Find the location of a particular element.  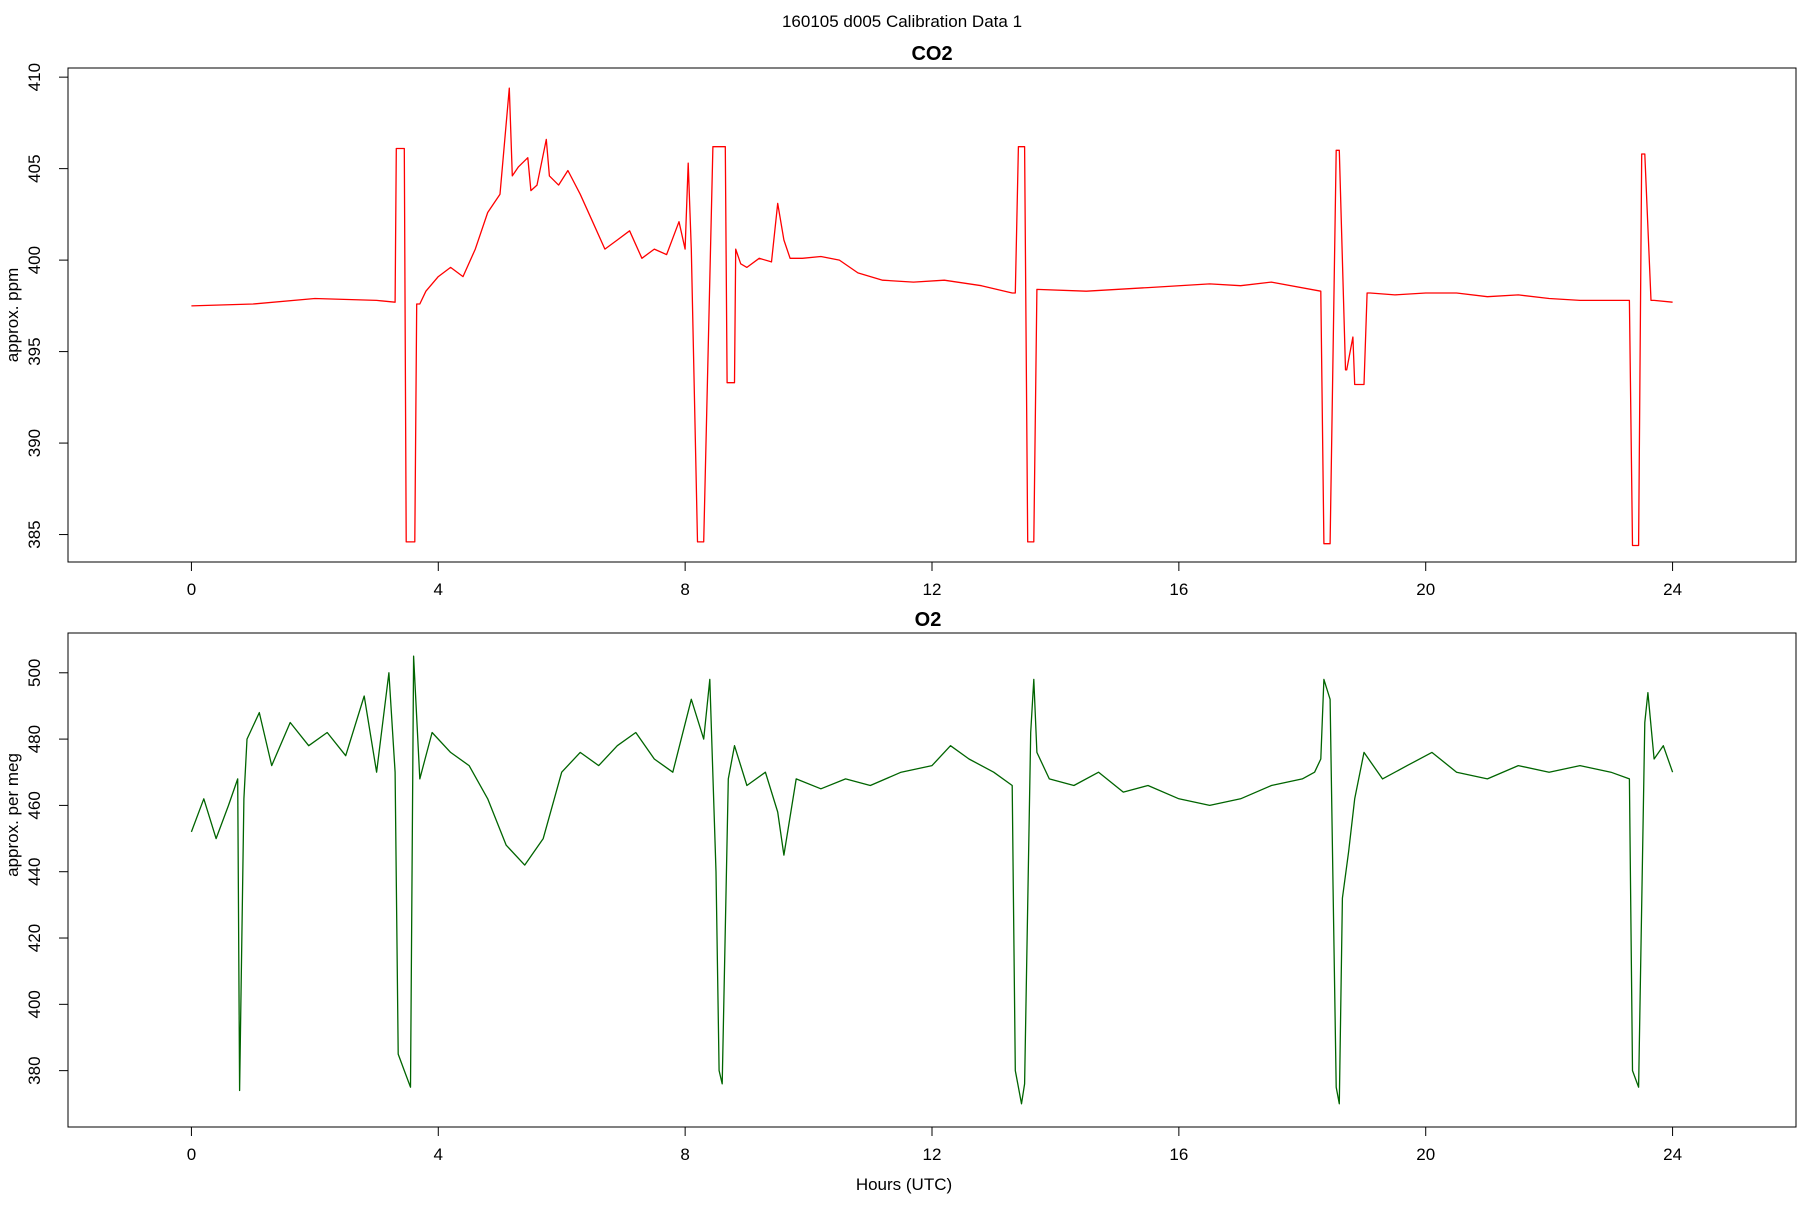

y-tick-label: 420 is located at coordinates (34, 938).